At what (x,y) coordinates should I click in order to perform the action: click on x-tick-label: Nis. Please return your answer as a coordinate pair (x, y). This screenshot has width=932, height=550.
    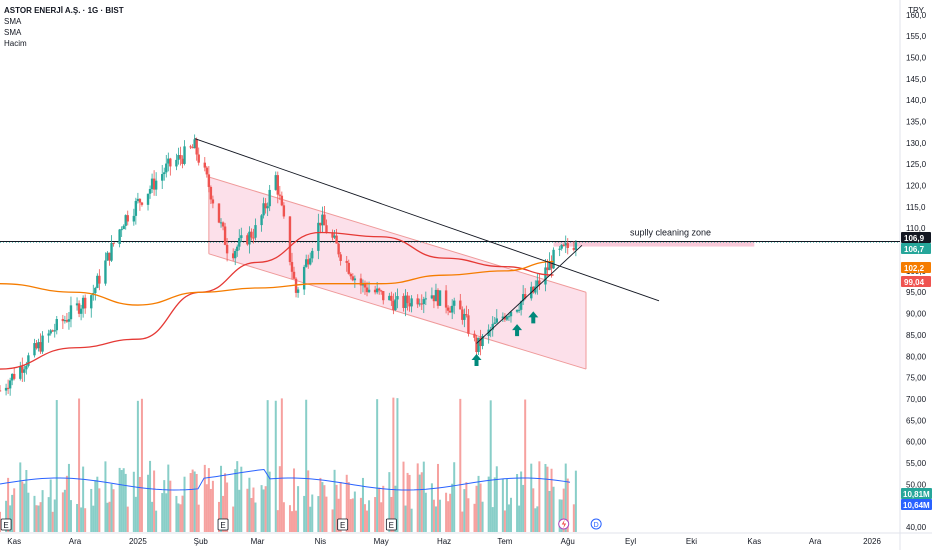
    Looking at the image, I should click on (321, 541).